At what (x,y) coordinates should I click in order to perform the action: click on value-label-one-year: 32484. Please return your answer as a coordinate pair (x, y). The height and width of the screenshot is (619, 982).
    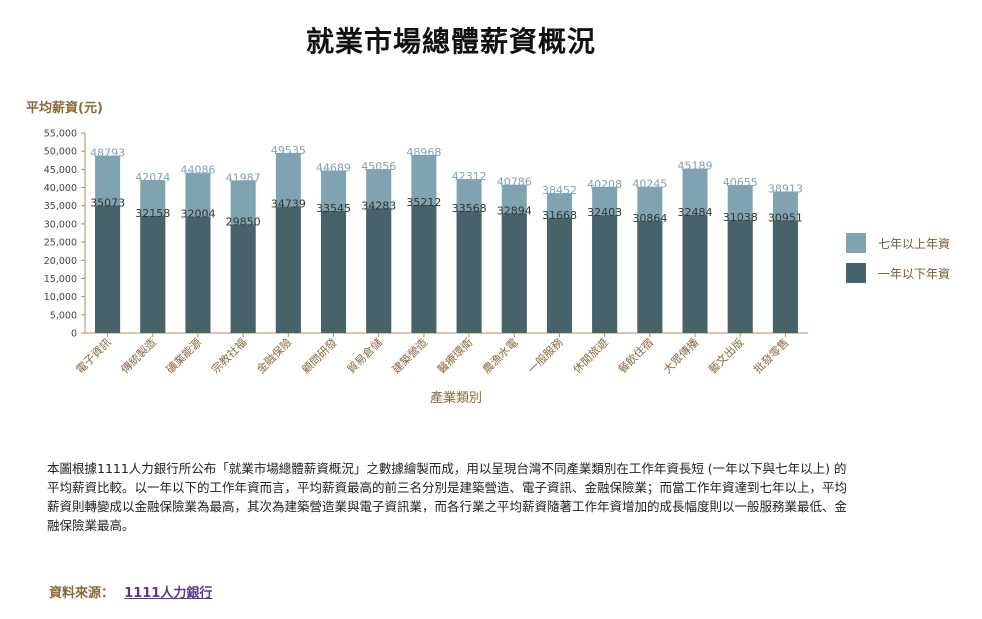
    Looking at the image, I should click on (695, 212).